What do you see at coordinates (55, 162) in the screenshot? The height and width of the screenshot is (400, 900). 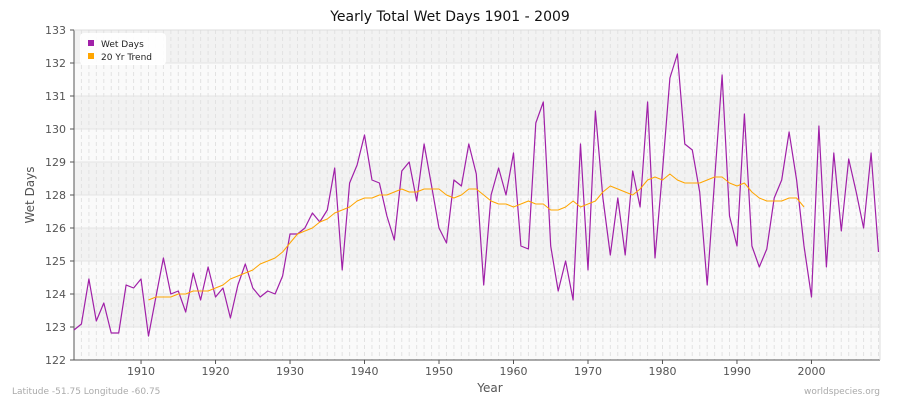 I see `y-tick-label: 129` at bounding box center [55, 162].